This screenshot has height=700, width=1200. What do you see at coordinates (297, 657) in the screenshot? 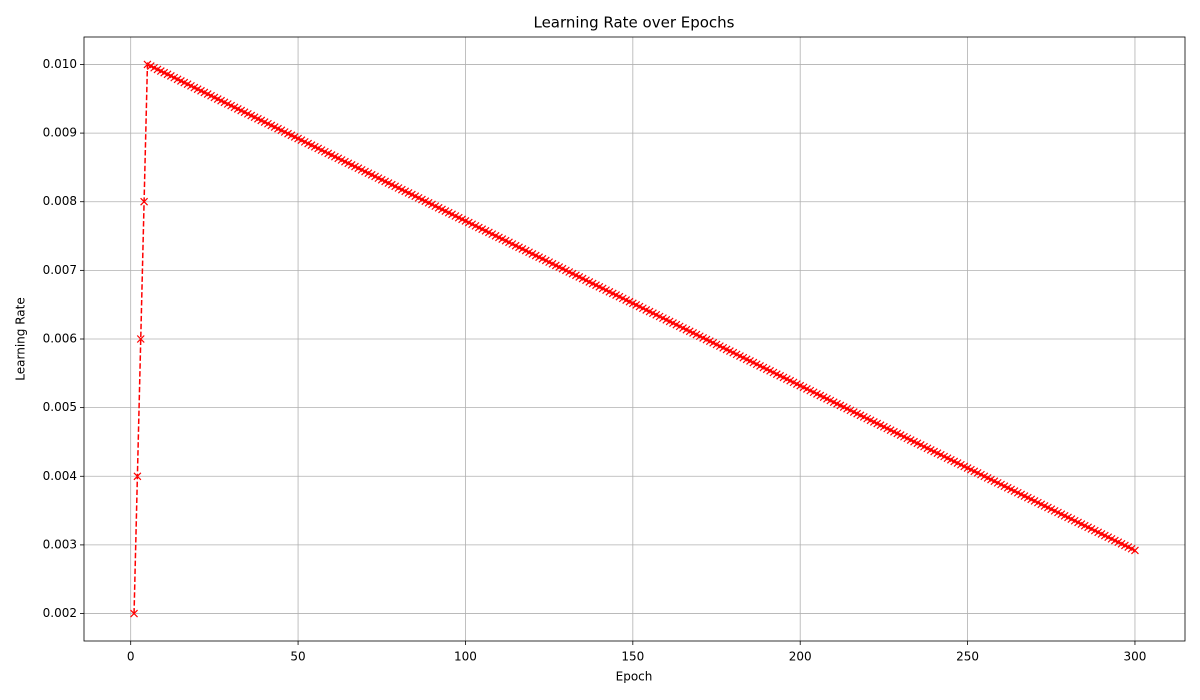
I see `x-tick-label: 50` at bounding box center [297, 657].